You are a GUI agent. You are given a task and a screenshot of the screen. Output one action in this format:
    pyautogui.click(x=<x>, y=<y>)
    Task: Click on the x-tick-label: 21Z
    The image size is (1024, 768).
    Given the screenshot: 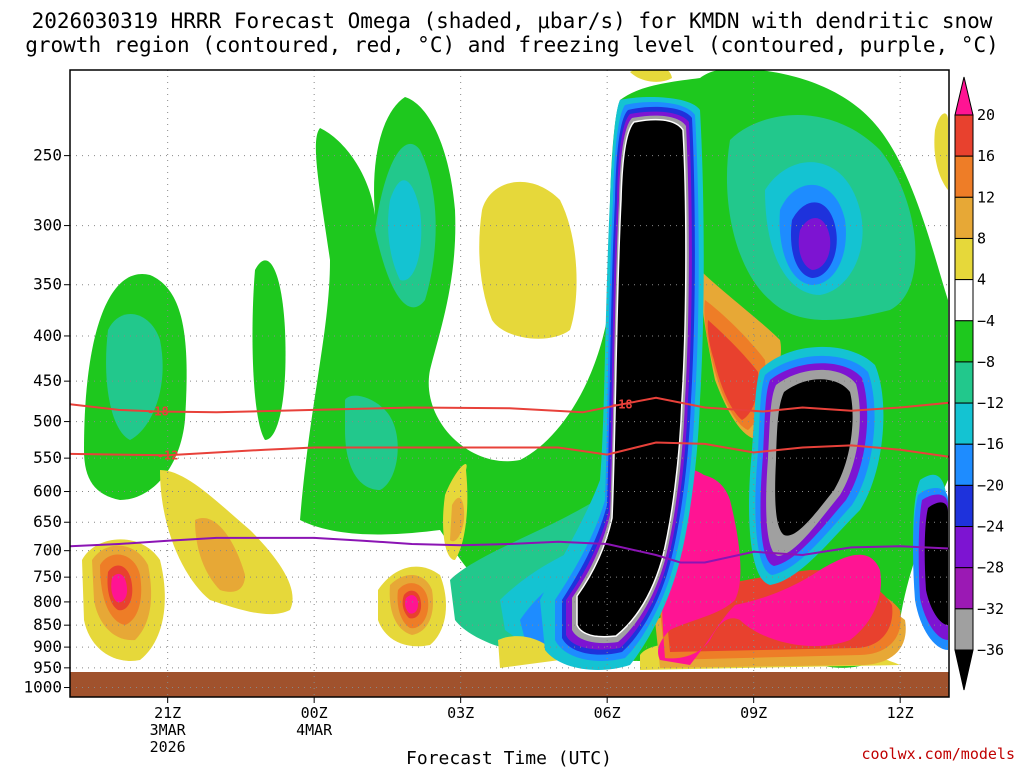 What is the action you would take?
    pyautogui.click(x=167, y=713)
    